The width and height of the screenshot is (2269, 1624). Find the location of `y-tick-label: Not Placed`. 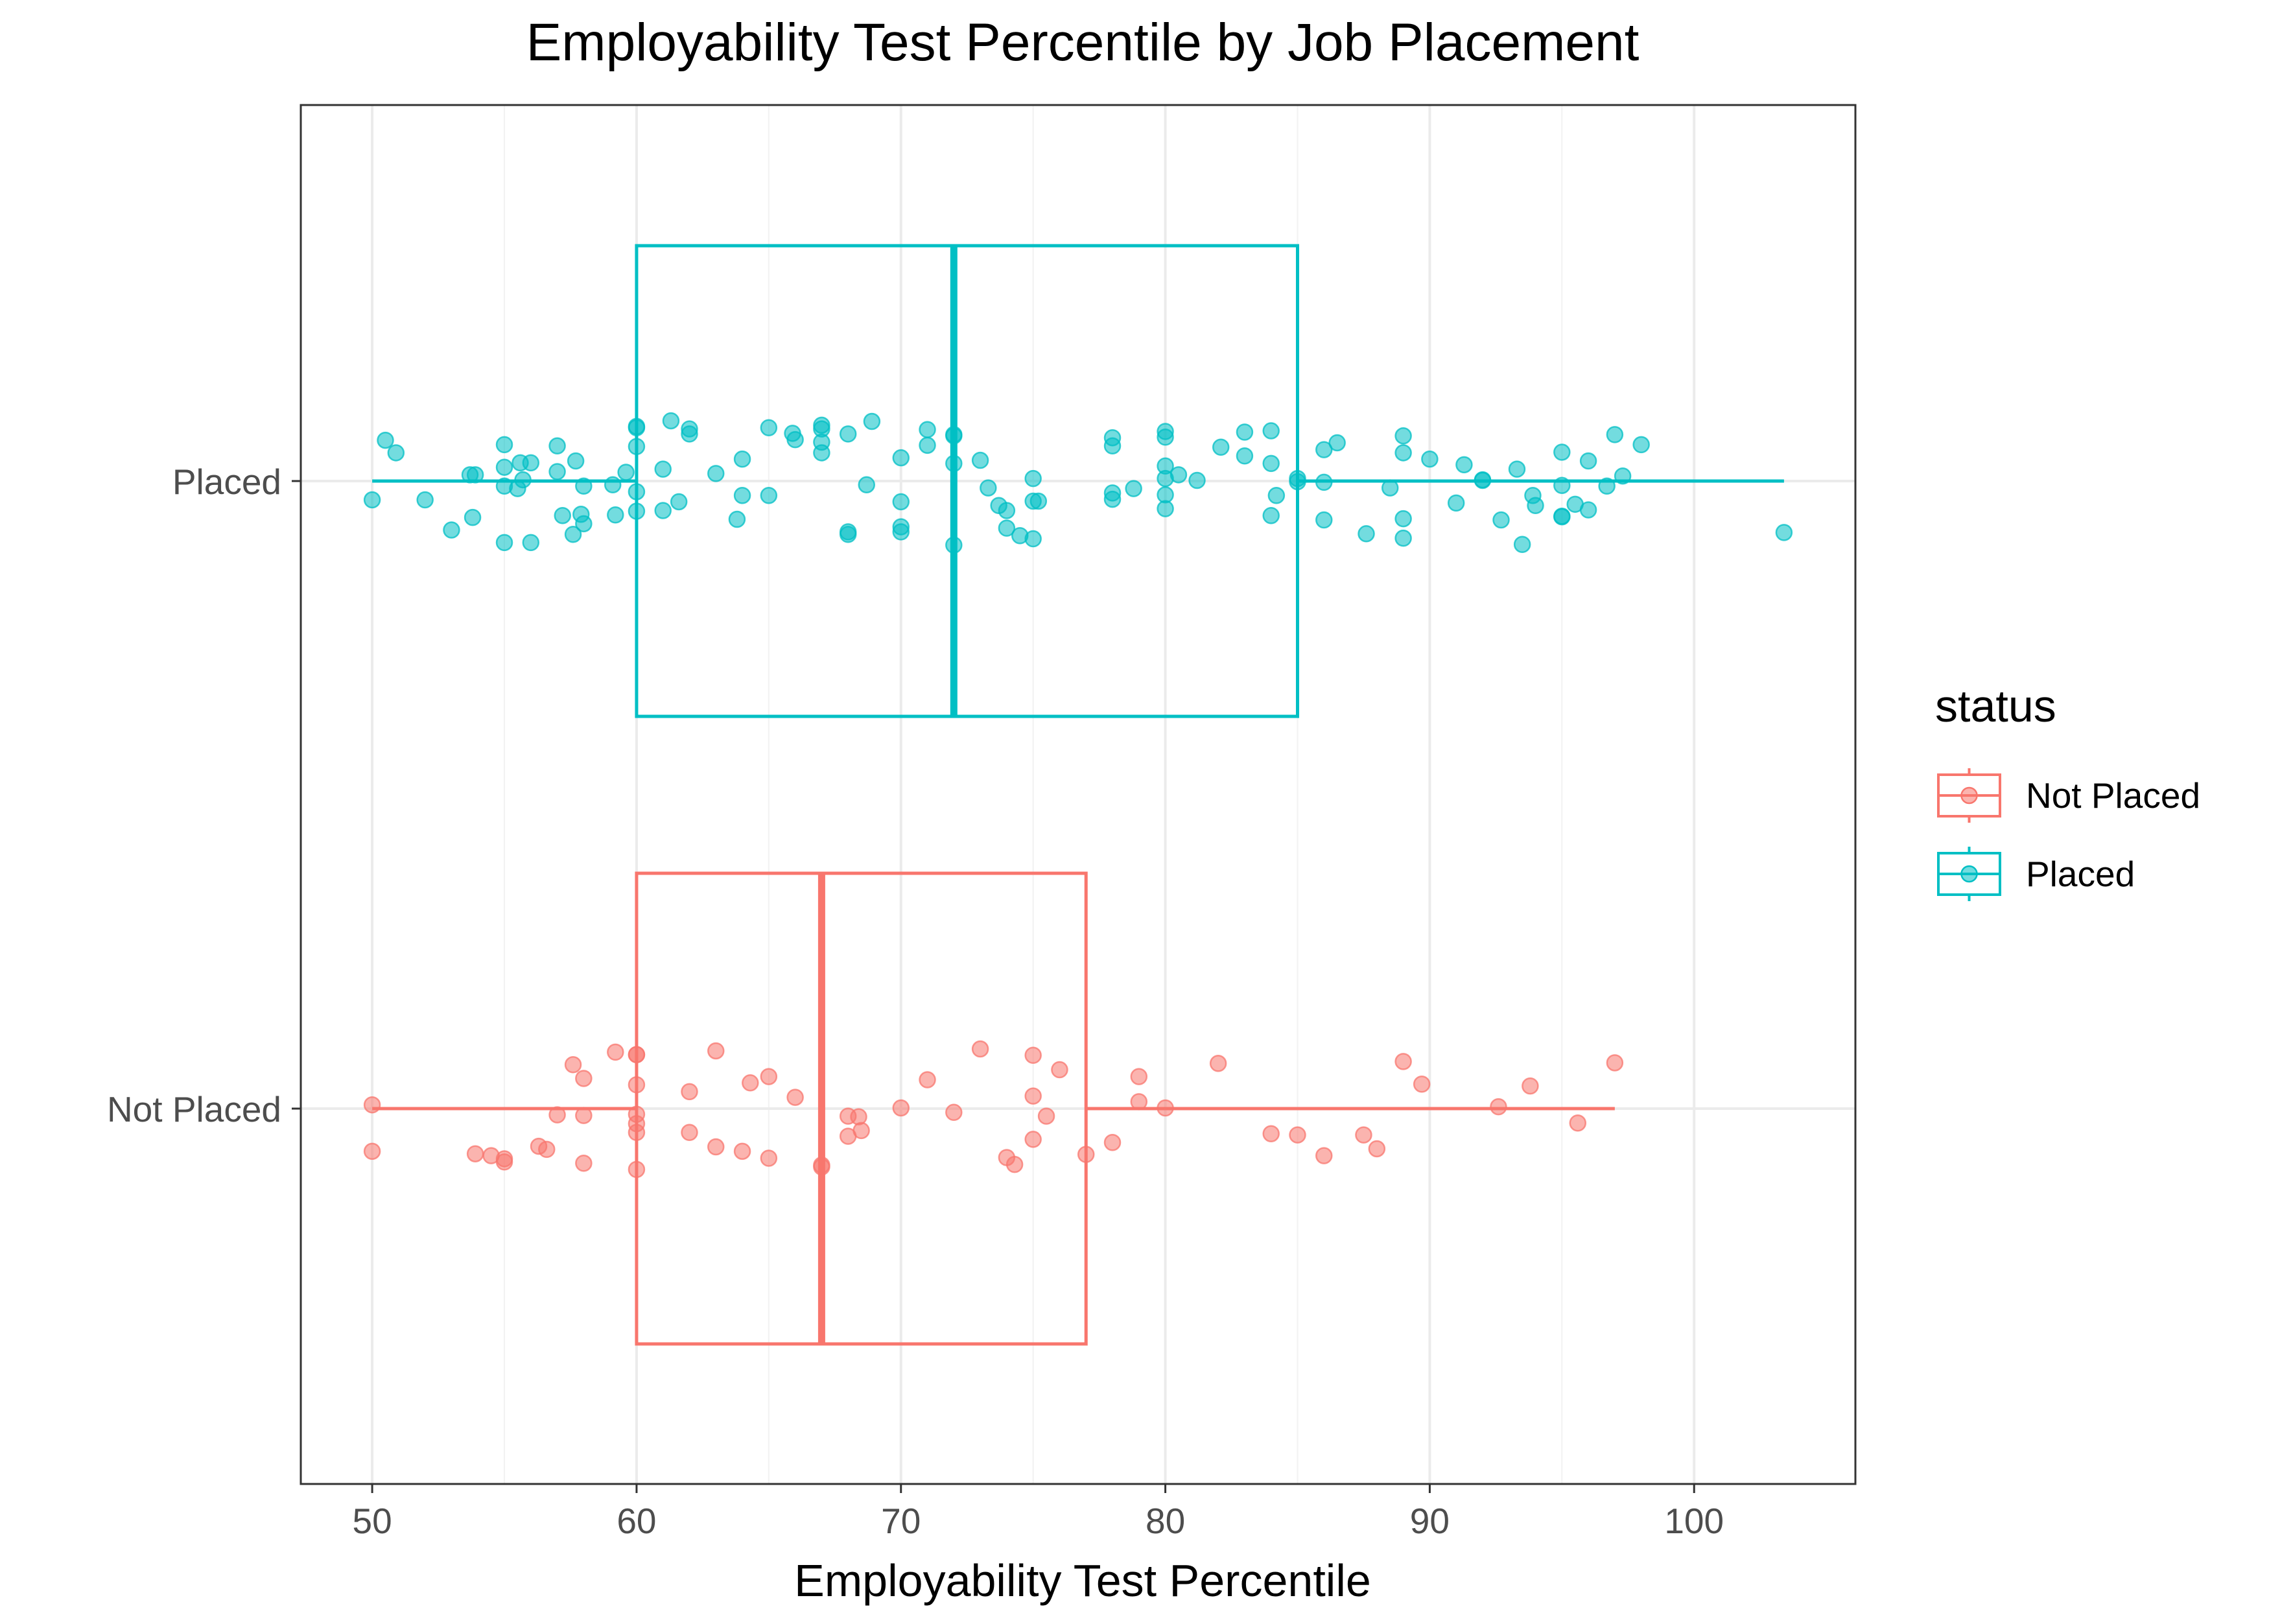

y-tick-label: Not Placed is located at coordinates (194, 1109).